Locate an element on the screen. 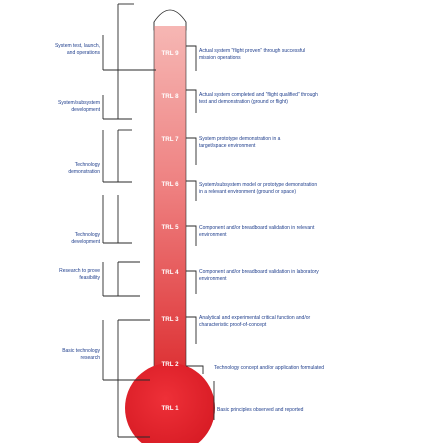 The height and width of the screenshot is (443, 429). stage-label-line: and operations is located at coordinates (84, 53).